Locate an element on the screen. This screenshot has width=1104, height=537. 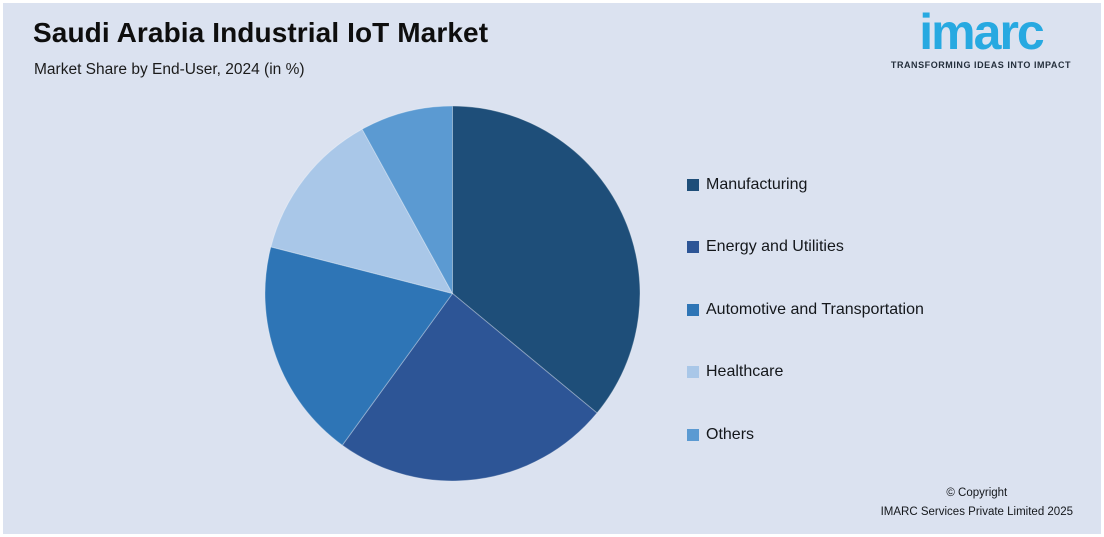
pie-slice-energy-and-utilities is located at coordinates (469, 387).